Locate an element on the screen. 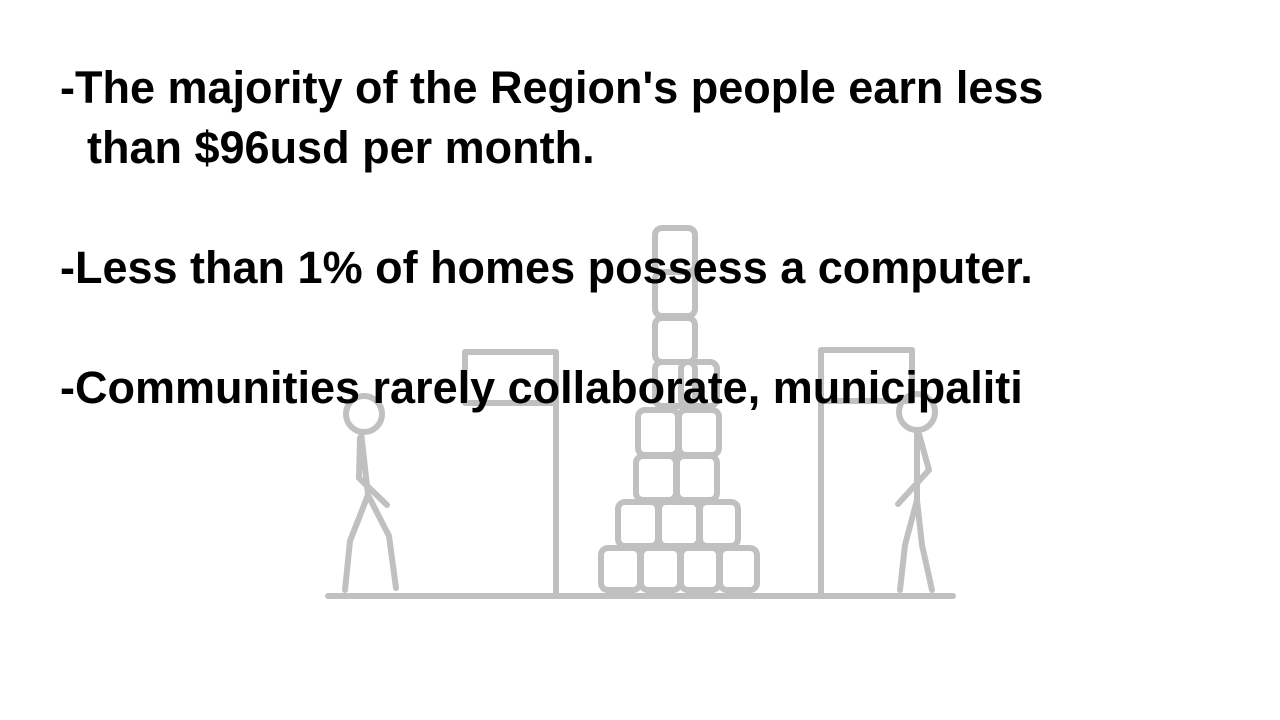  stacked-blocks is located at coordinates (679, 409).